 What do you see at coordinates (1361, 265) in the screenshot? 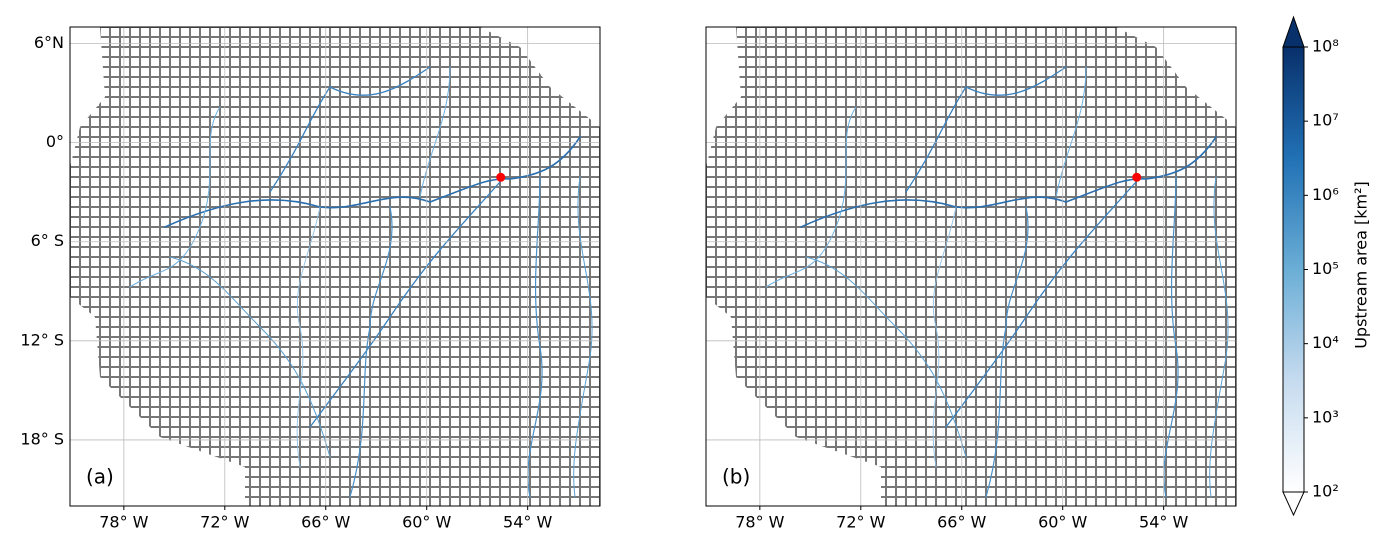
I see `colorbar-label: Upstream area [km²]` at bounding box center [1361, 265].